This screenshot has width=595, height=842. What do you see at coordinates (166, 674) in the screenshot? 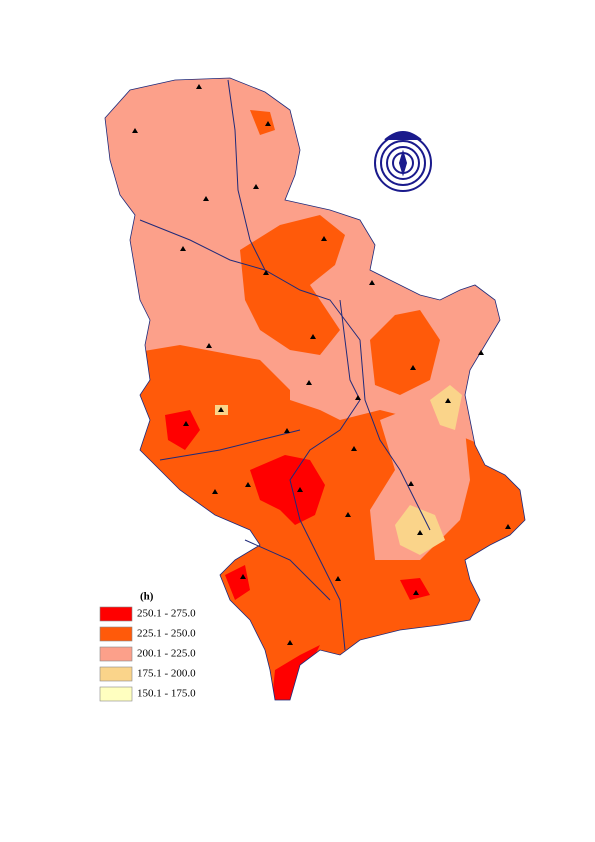
I see `legend-label: 175.1 - 200.0` at bounding box center [166, 674].